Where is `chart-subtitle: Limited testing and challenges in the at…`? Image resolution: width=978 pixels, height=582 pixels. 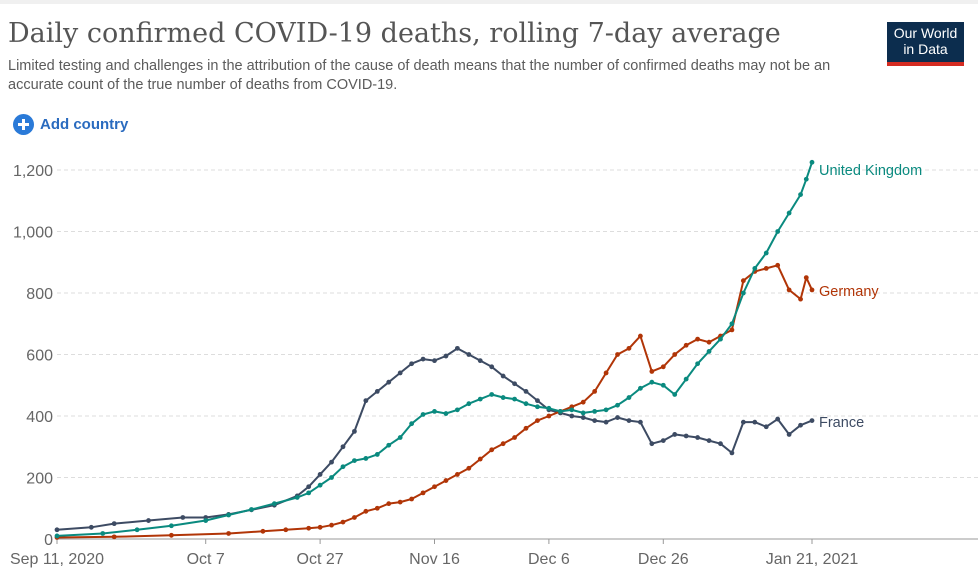 chart-subtitle: Limited testing and challenges in the at… is located at coordinates (419, 75).